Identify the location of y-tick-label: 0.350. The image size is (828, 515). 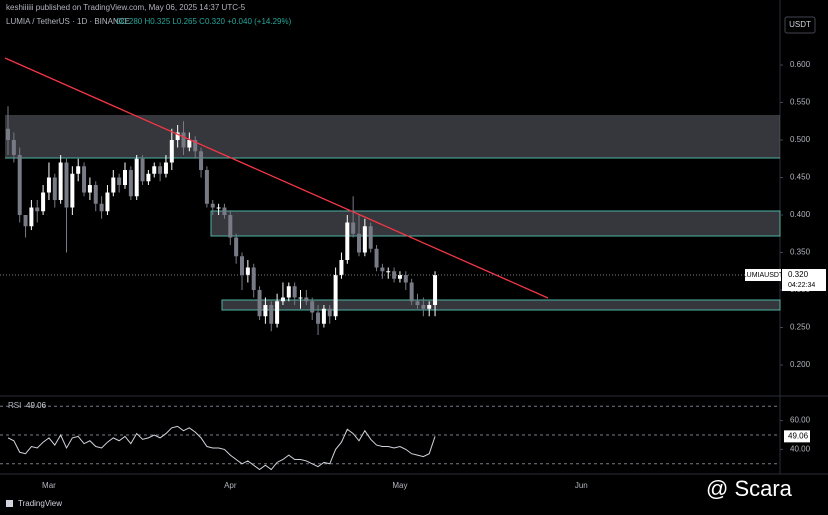
(800, 252).